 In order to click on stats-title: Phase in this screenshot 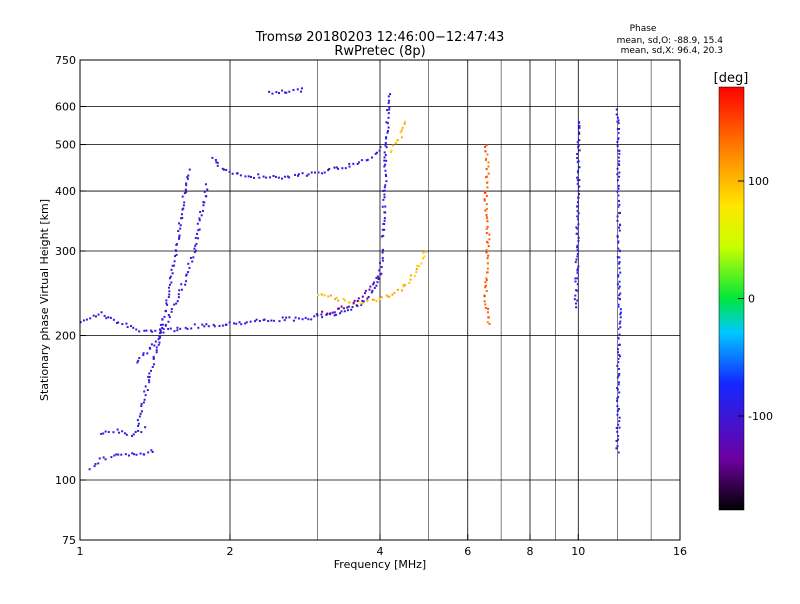, I will do `click(643, 29)`.